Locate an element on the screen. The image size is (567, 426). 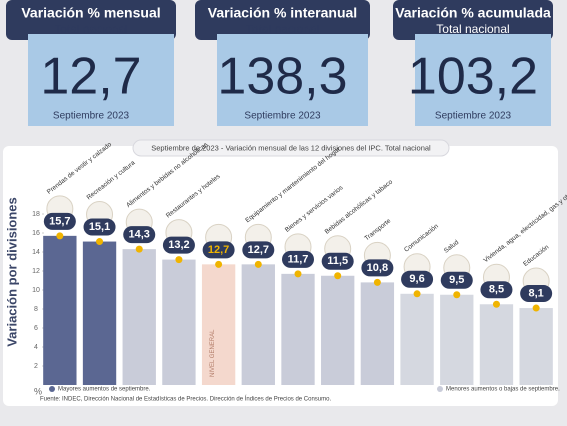
y-axis-label: Variación por divisiones is located at coordinates (11, 272).